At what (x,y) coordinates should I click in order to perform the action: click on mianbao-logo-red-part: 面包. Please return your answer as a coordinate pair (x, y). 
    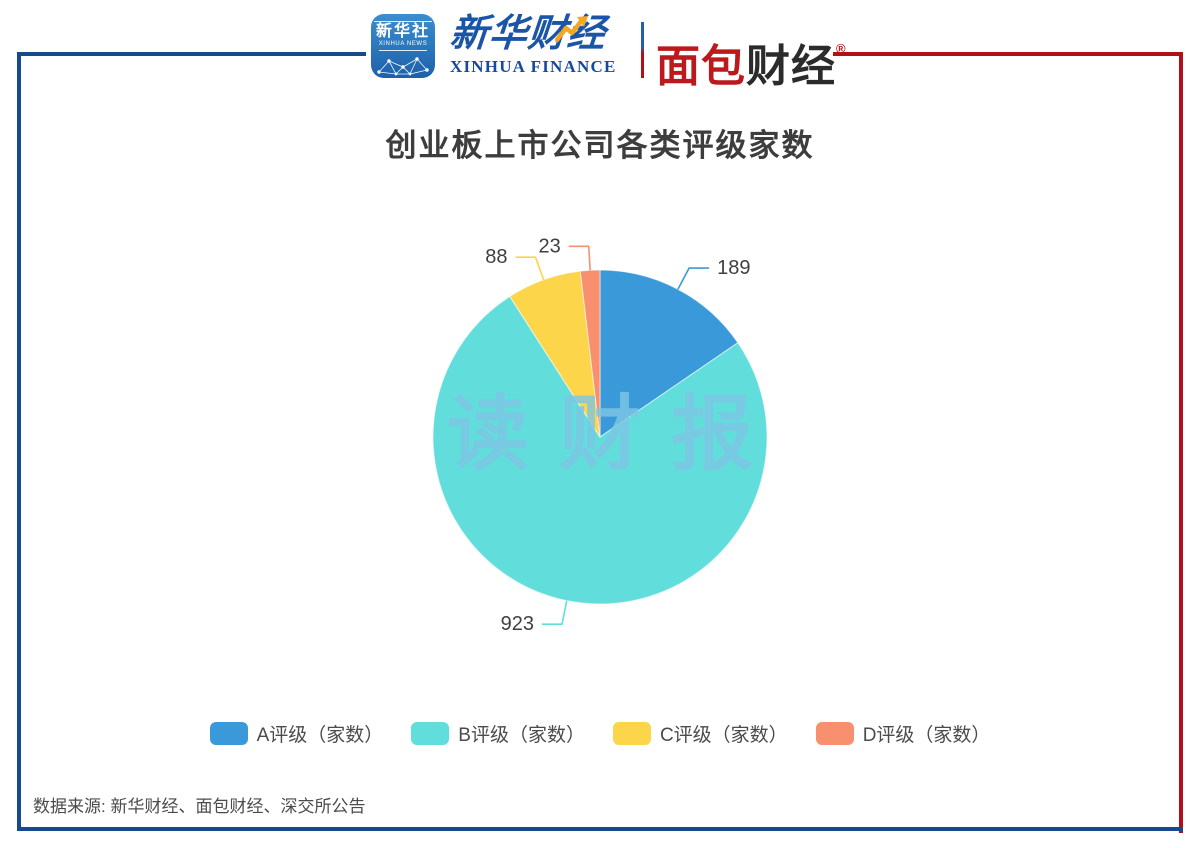
    Looking at the image, I should click on (701, 66).